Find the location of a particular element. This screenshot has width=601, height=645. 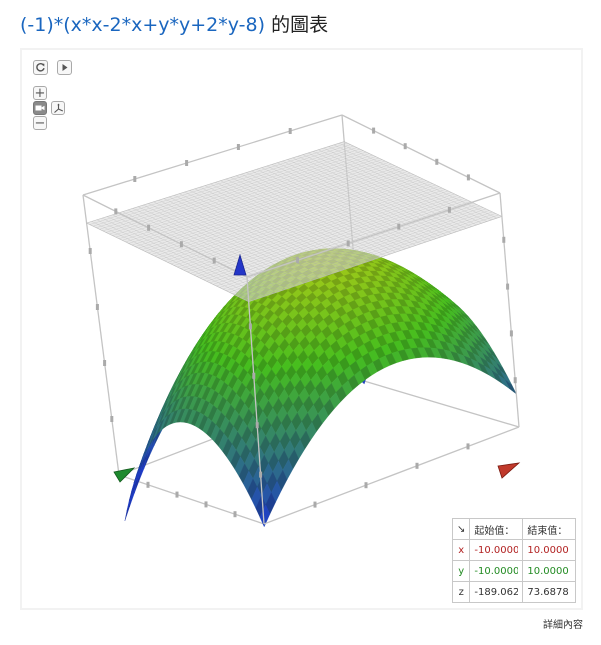

z-end-cell is located at coordinates (549, 592).